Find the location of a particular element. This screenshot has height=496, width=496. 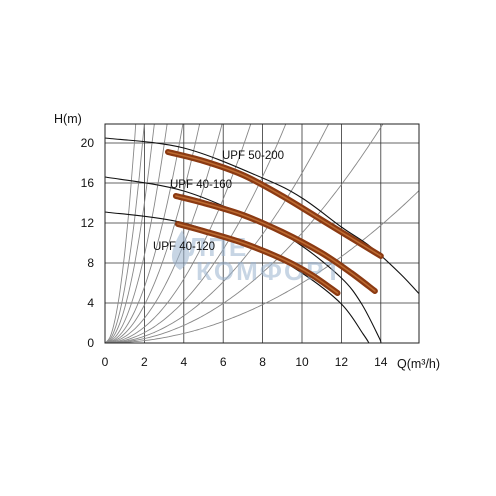

series-curves is located at coordinates (274, 222).